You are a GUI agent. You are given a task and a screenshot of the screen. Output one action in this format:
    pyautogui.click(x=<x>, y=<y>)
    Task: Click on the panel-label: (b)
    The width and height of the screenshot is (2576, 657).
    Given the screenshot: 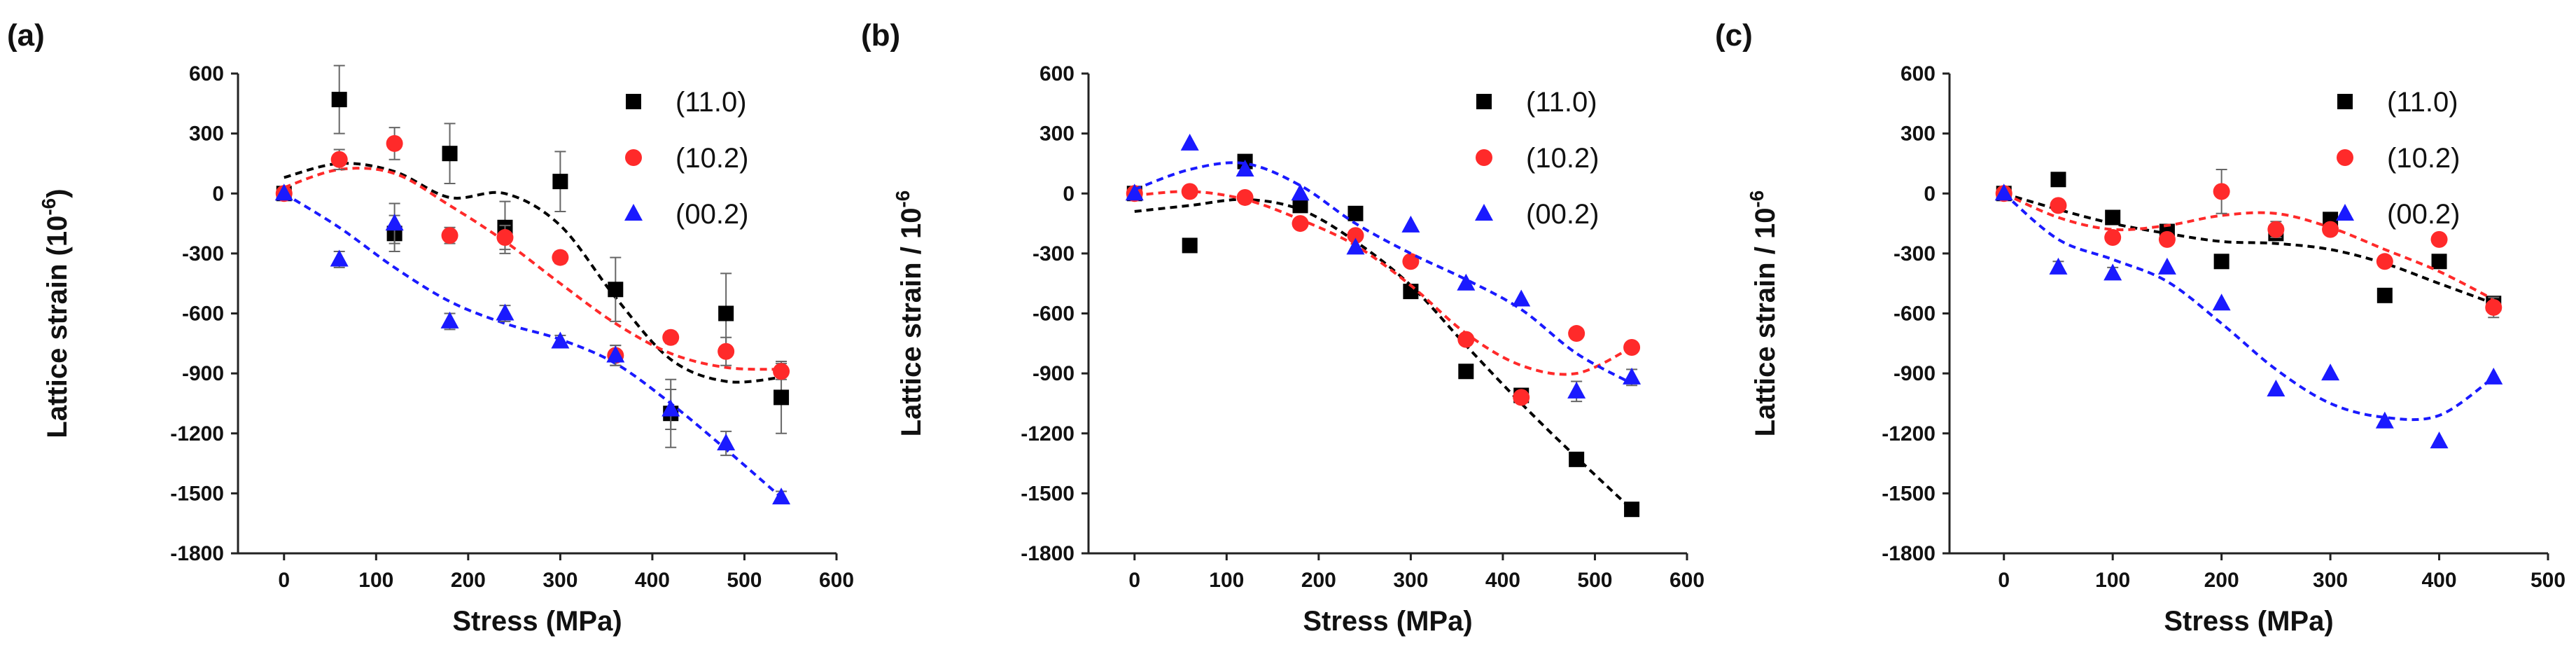 What is the action you would take?
    pyautogui.click(x=880, y=36)
    